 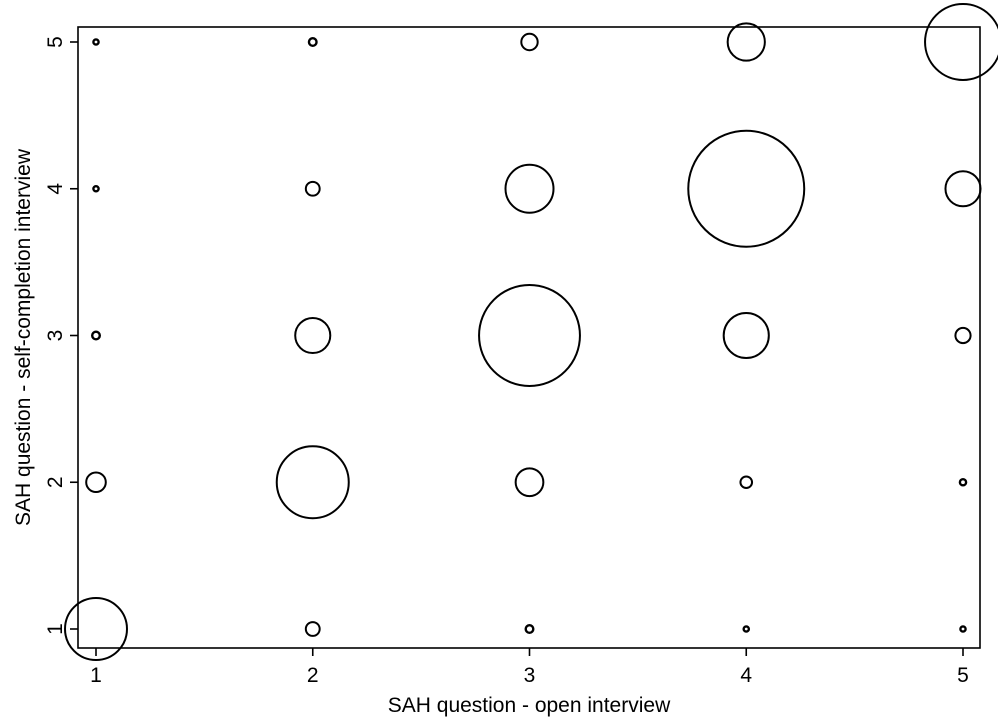 What do you see at coordinates (55, 42) in the screenshot?
I see `y-tick-label: 5` at bounding box center [55, 42].